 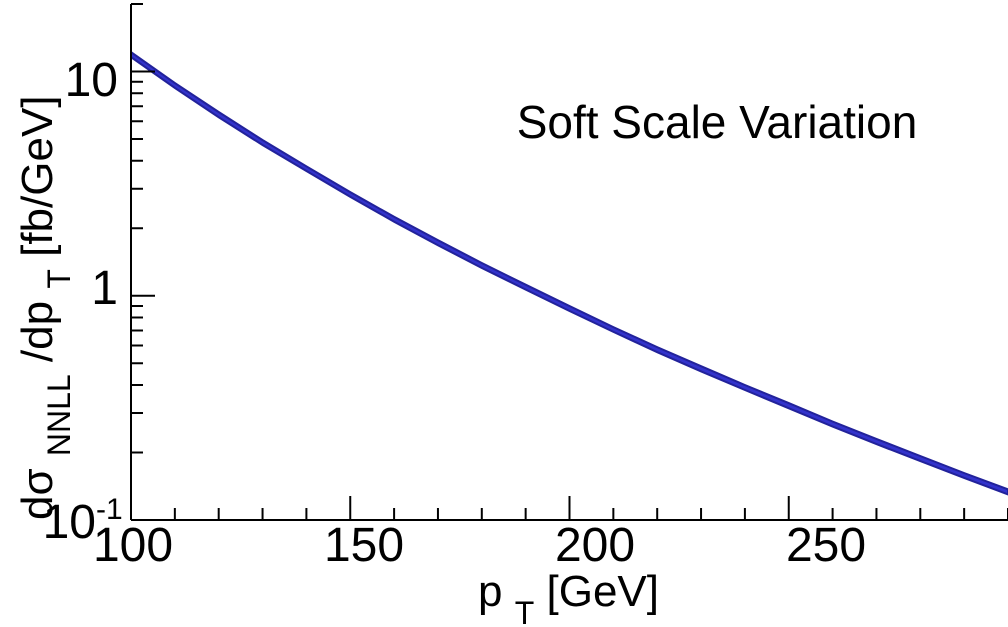 What do you see at coordinates (826, 545) in the screenshot?
I see `x-tick-label: 250` at bounding box center [826, 545].